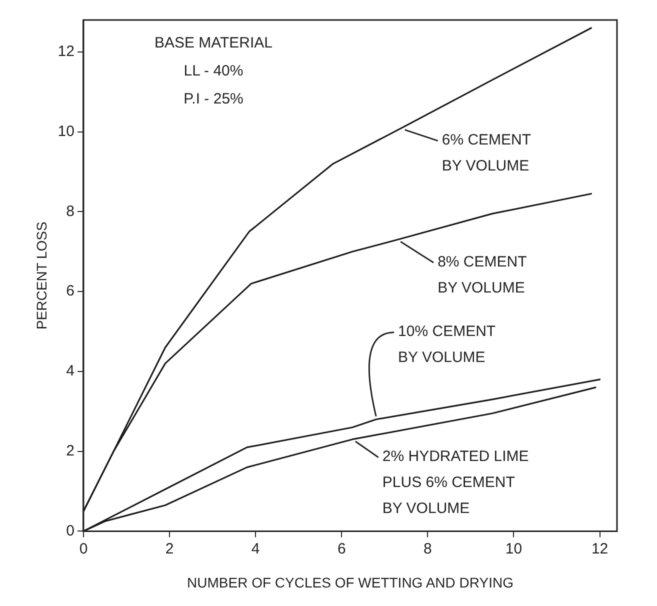  Describe the element at coordinates (255, 549) in the screenshot. I see `x-tick-label: 4` at that location.